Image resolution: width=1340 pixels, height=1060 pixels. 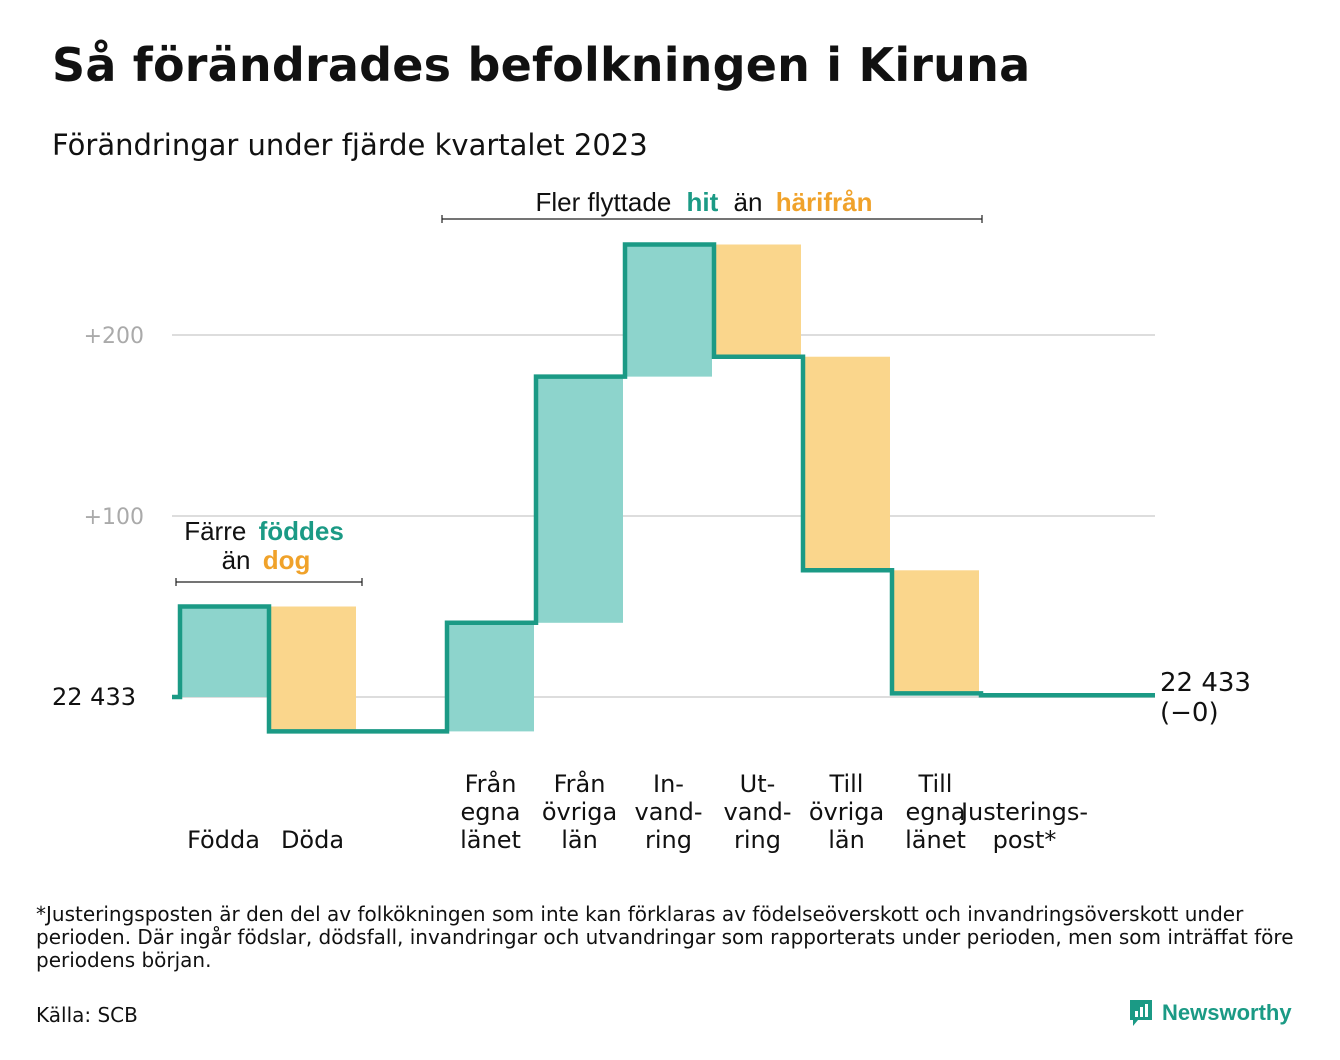 I want to click on svg-text:Fler flyttade hit: Fler flyttade hit än härifrån, so click(x=703, y=202).